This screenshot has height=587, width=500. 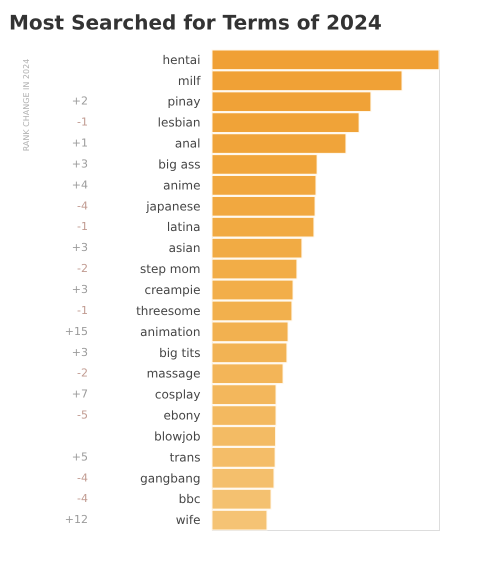 What do you see at coordinates (183, 227) in the screenshot?
I see `y-tick-label: latina` at bounding box center [183, 227].